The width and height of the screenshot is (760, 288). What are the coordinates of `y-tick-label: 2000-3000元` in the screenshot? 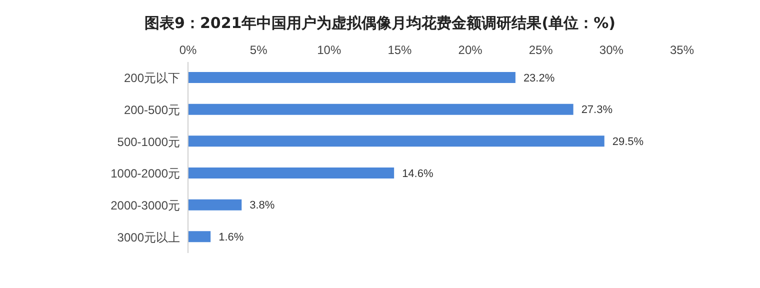 It's located at (145, 205).